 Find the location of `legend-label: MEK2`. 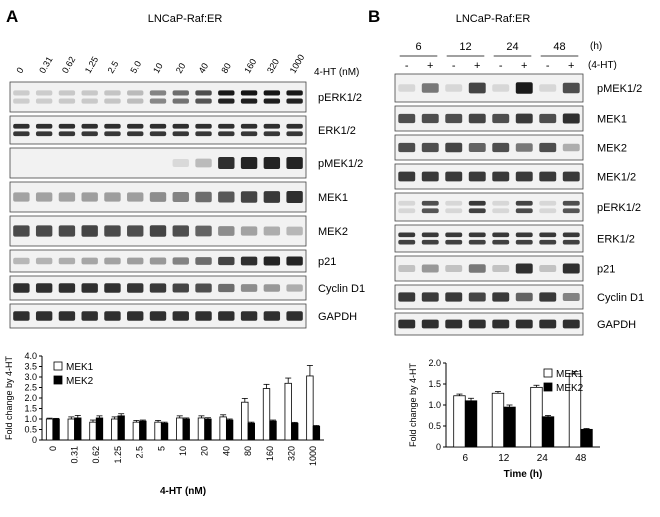

legend-label: MEK2 is located at coordinates (80, 381).